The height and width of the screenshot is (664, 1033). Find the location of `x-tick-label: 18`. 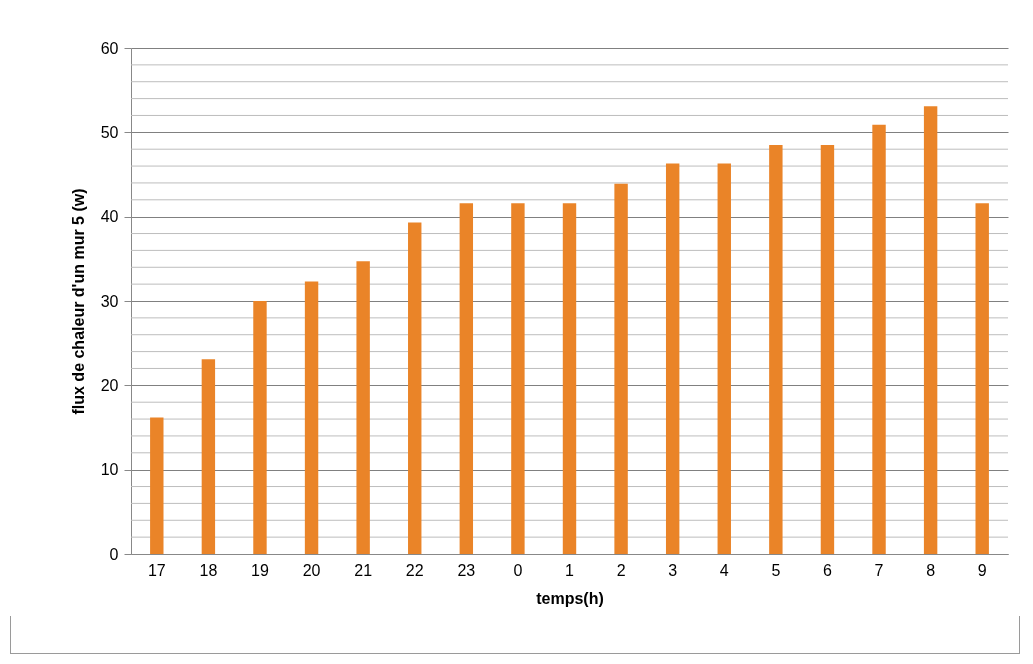

x-tick-label: 18 is located at coordinates (208, 570).